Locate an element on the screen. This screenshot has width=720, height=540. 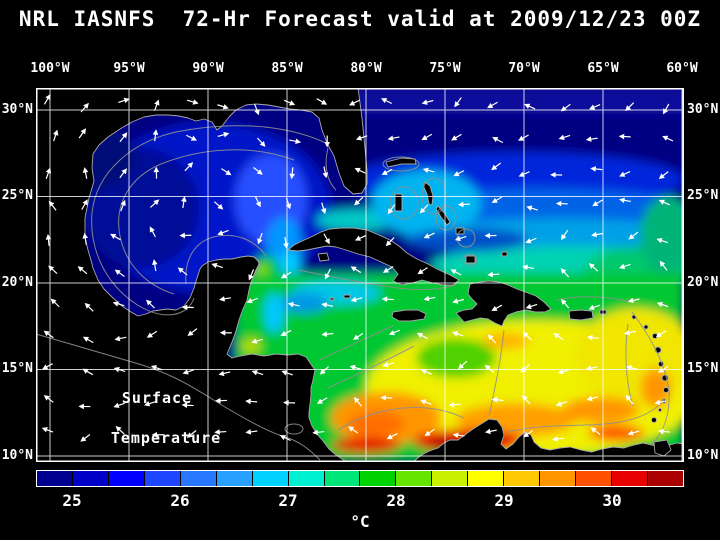
lon-tick-label: 90°W is located at coordinates (208, 68).